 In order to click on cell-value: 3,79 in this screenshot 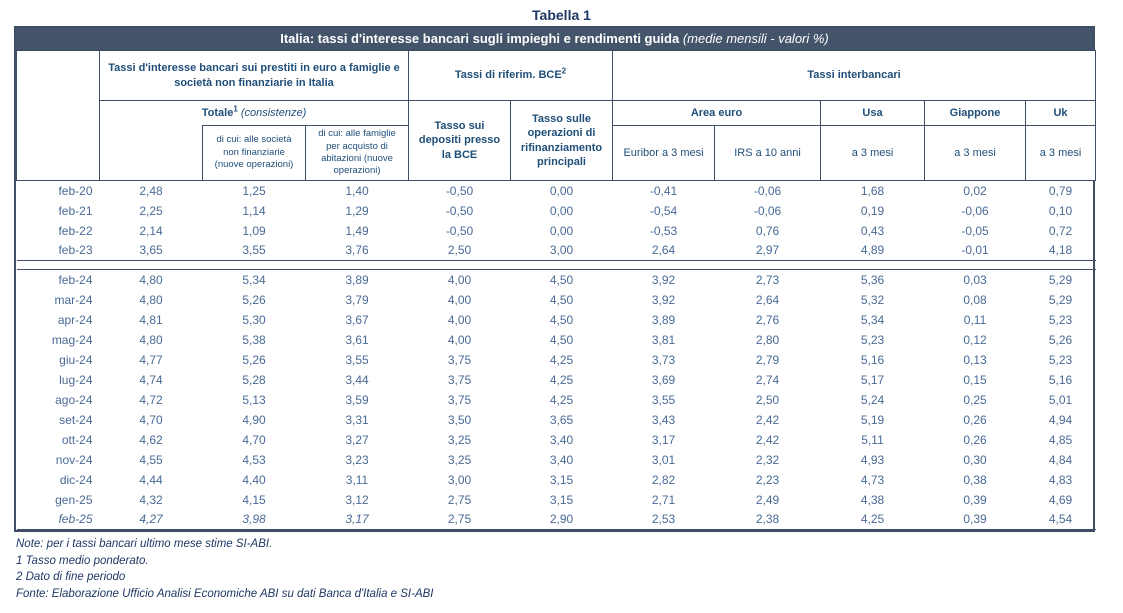, I will do `click(357, 299)`.